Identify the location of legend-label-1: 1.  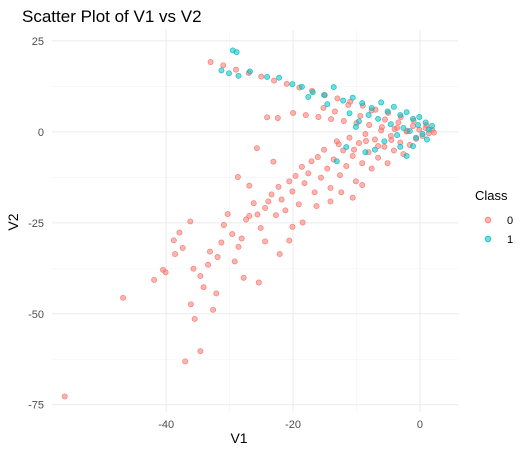
(510, 240).